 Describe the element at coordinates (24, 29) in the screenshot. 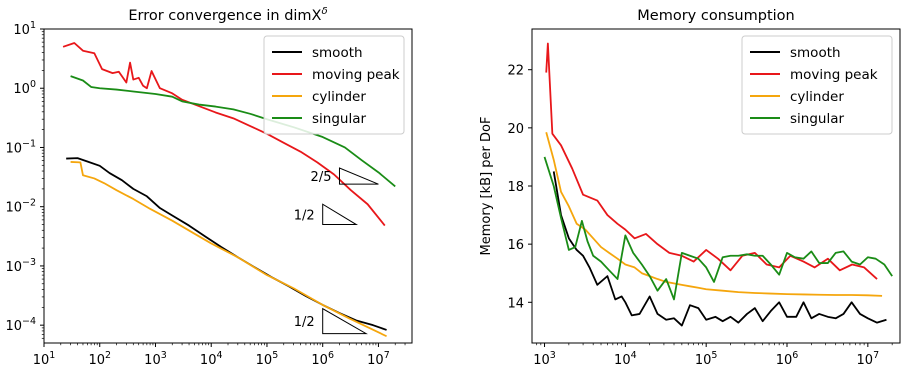

I see `y-tick-label: 10¹` at that location.